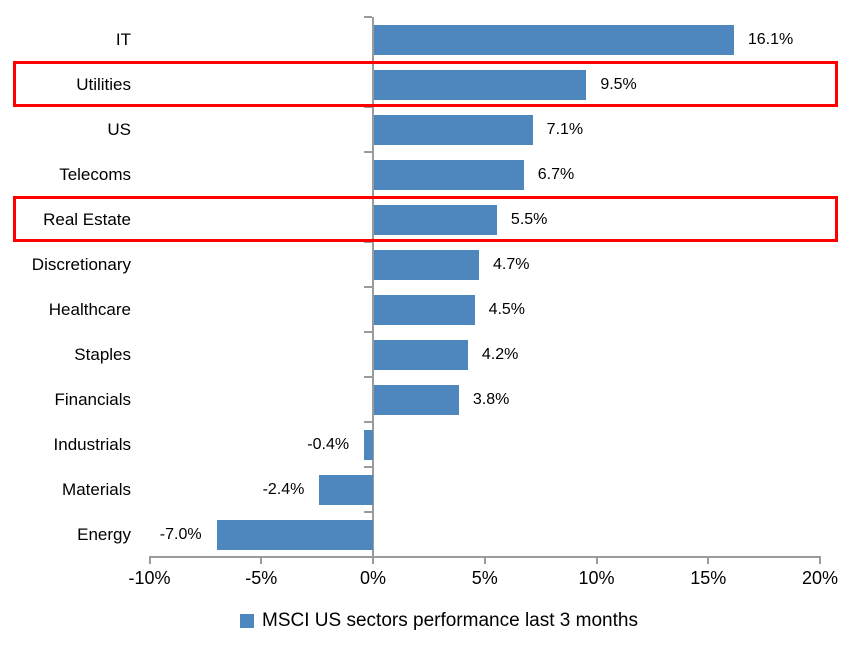 The height and width of the screenshot is (651, 852). What do you see at coordinates (104, 534) in the screenshot?
I see `category-label-energy: Energy` at bounding box center [104, 534].